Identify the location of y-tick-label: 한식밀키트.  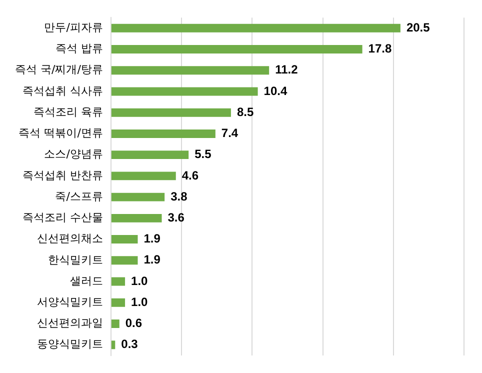
(75, 259).